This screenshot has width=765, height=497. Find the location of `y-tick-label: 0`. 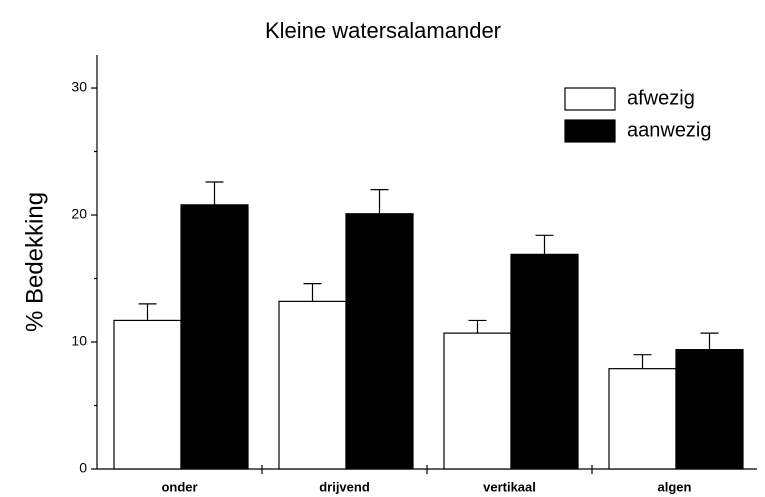

y-tick-label: 0 is located at coordinates (83, 468).